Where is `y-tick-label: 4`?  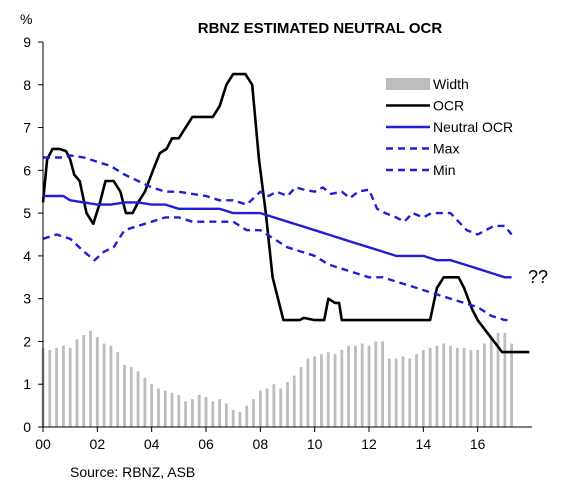
y-tick-label: 4 is located at coordinates (27, 256).